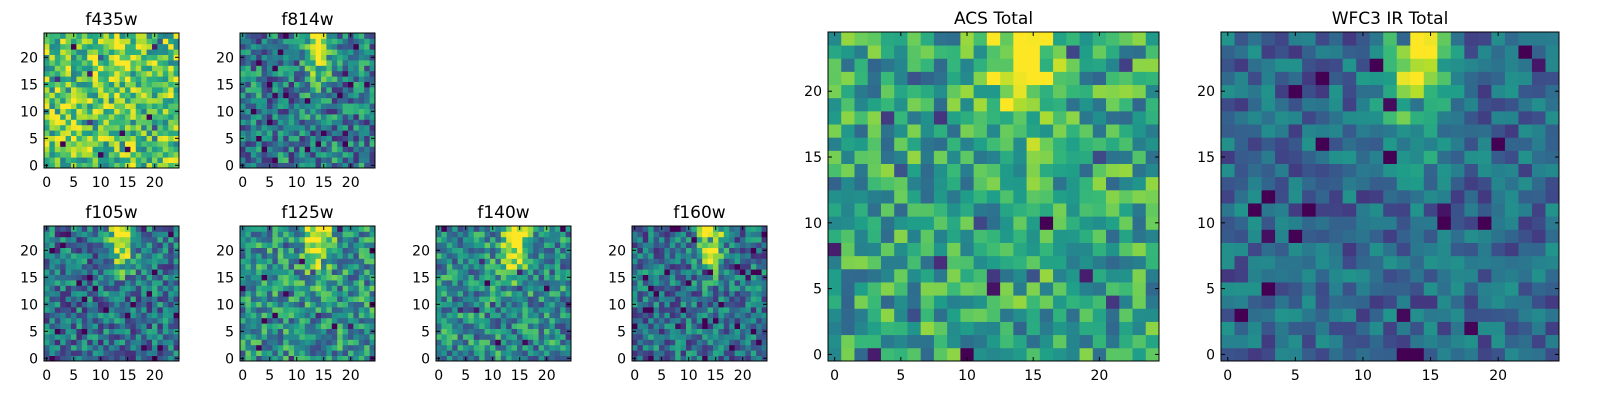 The height and width of the screenshot is (400, 1600). Describe the element at coordinates (155, 376) in the screenshot. I see `x-tick-label: 20` at that location.